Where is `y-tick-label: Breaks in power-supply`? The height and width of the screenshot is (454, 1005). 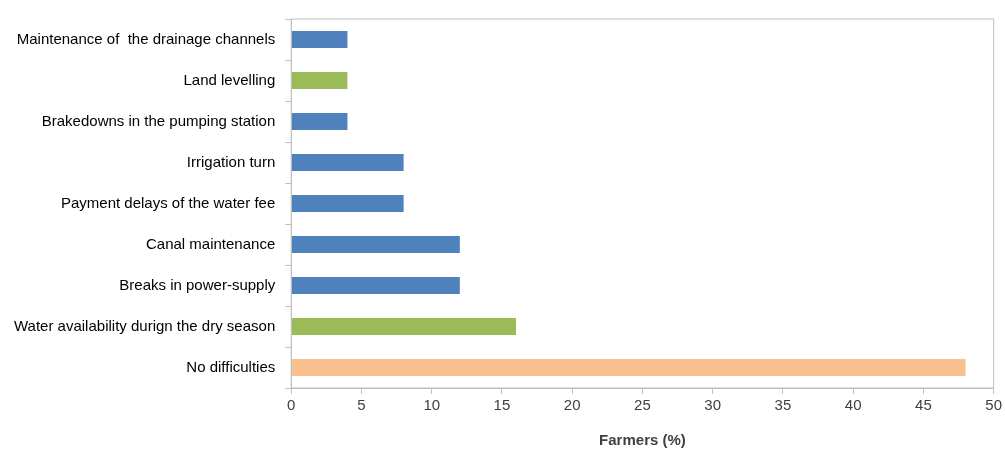 y-tick-label: Breaks in power-supply is located at coordinates (197, 284).